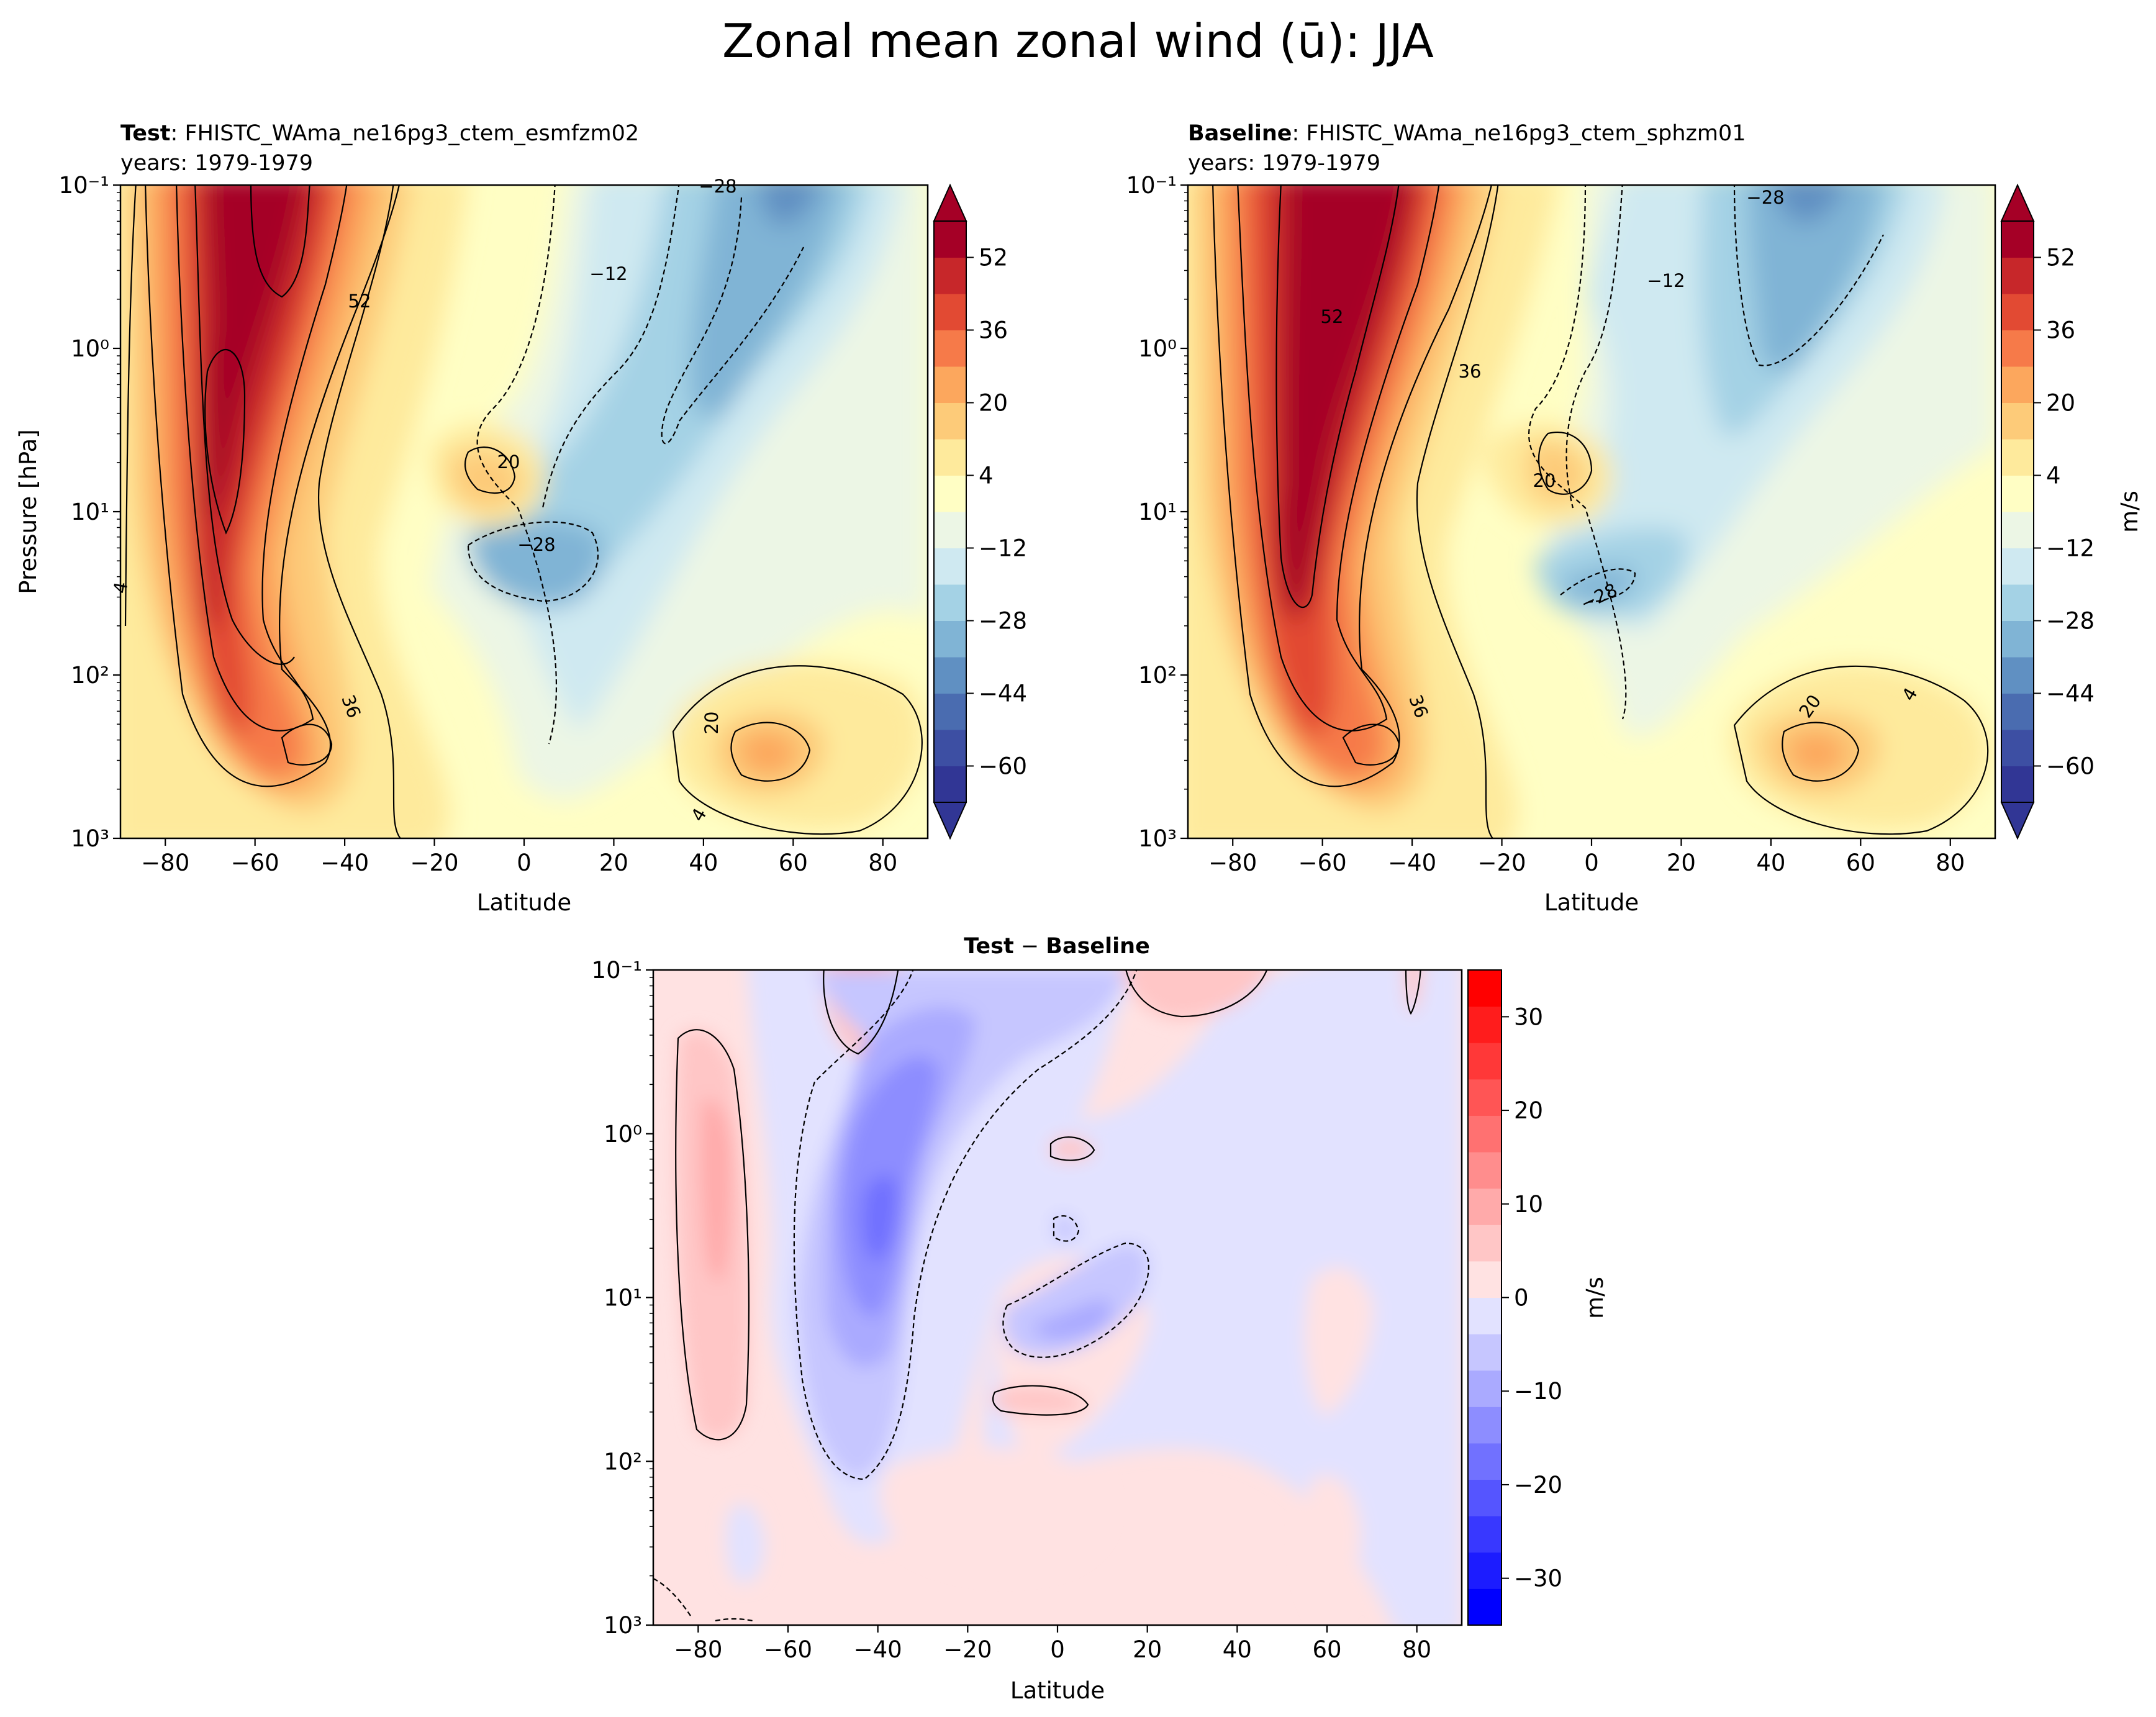 Image resolution: width=2156 pixels, height=1717 pixels. Describe the element at coordinates (745, 1543) in the screenshot. I see `diff-fill-m0d` at that location.